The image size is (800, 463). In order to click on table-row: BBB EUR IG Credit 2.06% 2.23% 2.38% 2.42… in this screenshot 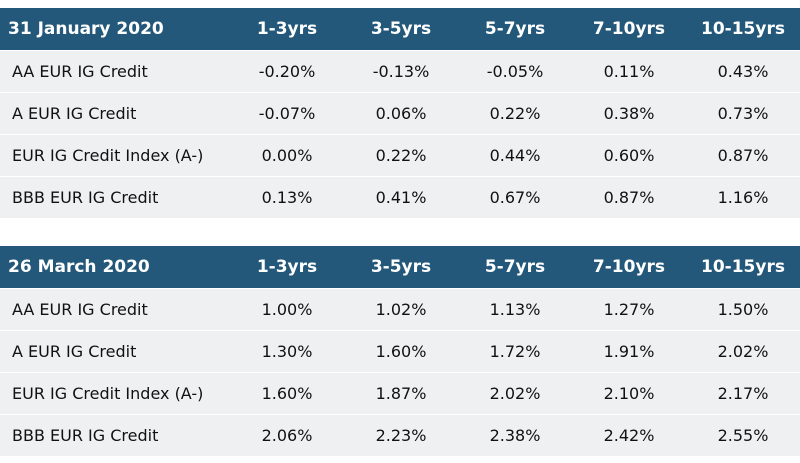, I will do `click(400, 435)`.